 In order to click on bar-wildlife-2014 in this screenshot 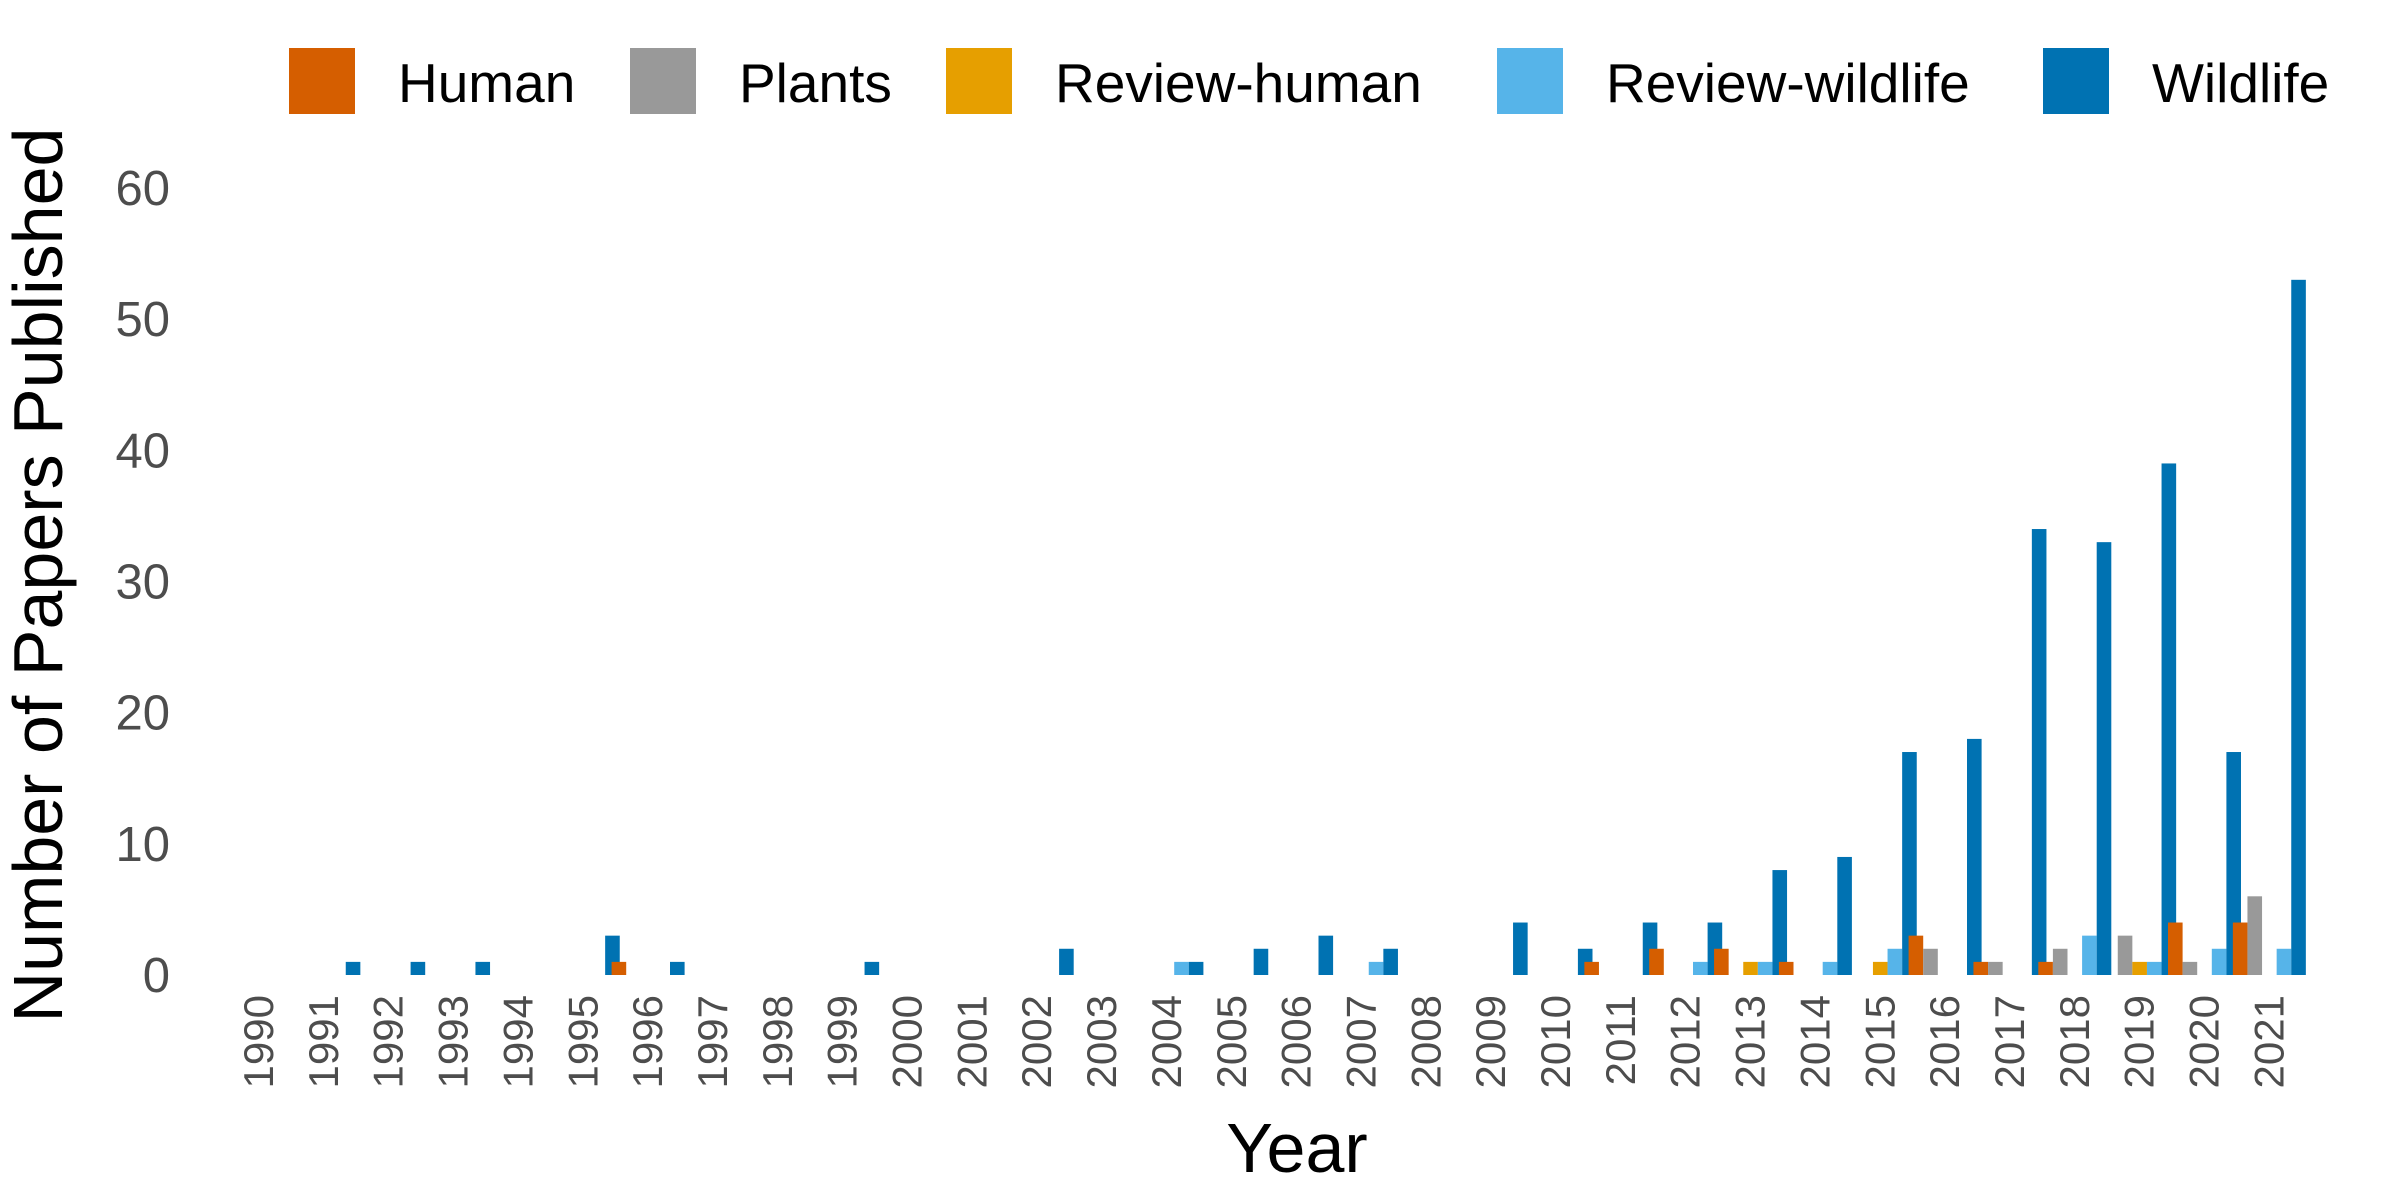, I will do `click(1844, 915)`.